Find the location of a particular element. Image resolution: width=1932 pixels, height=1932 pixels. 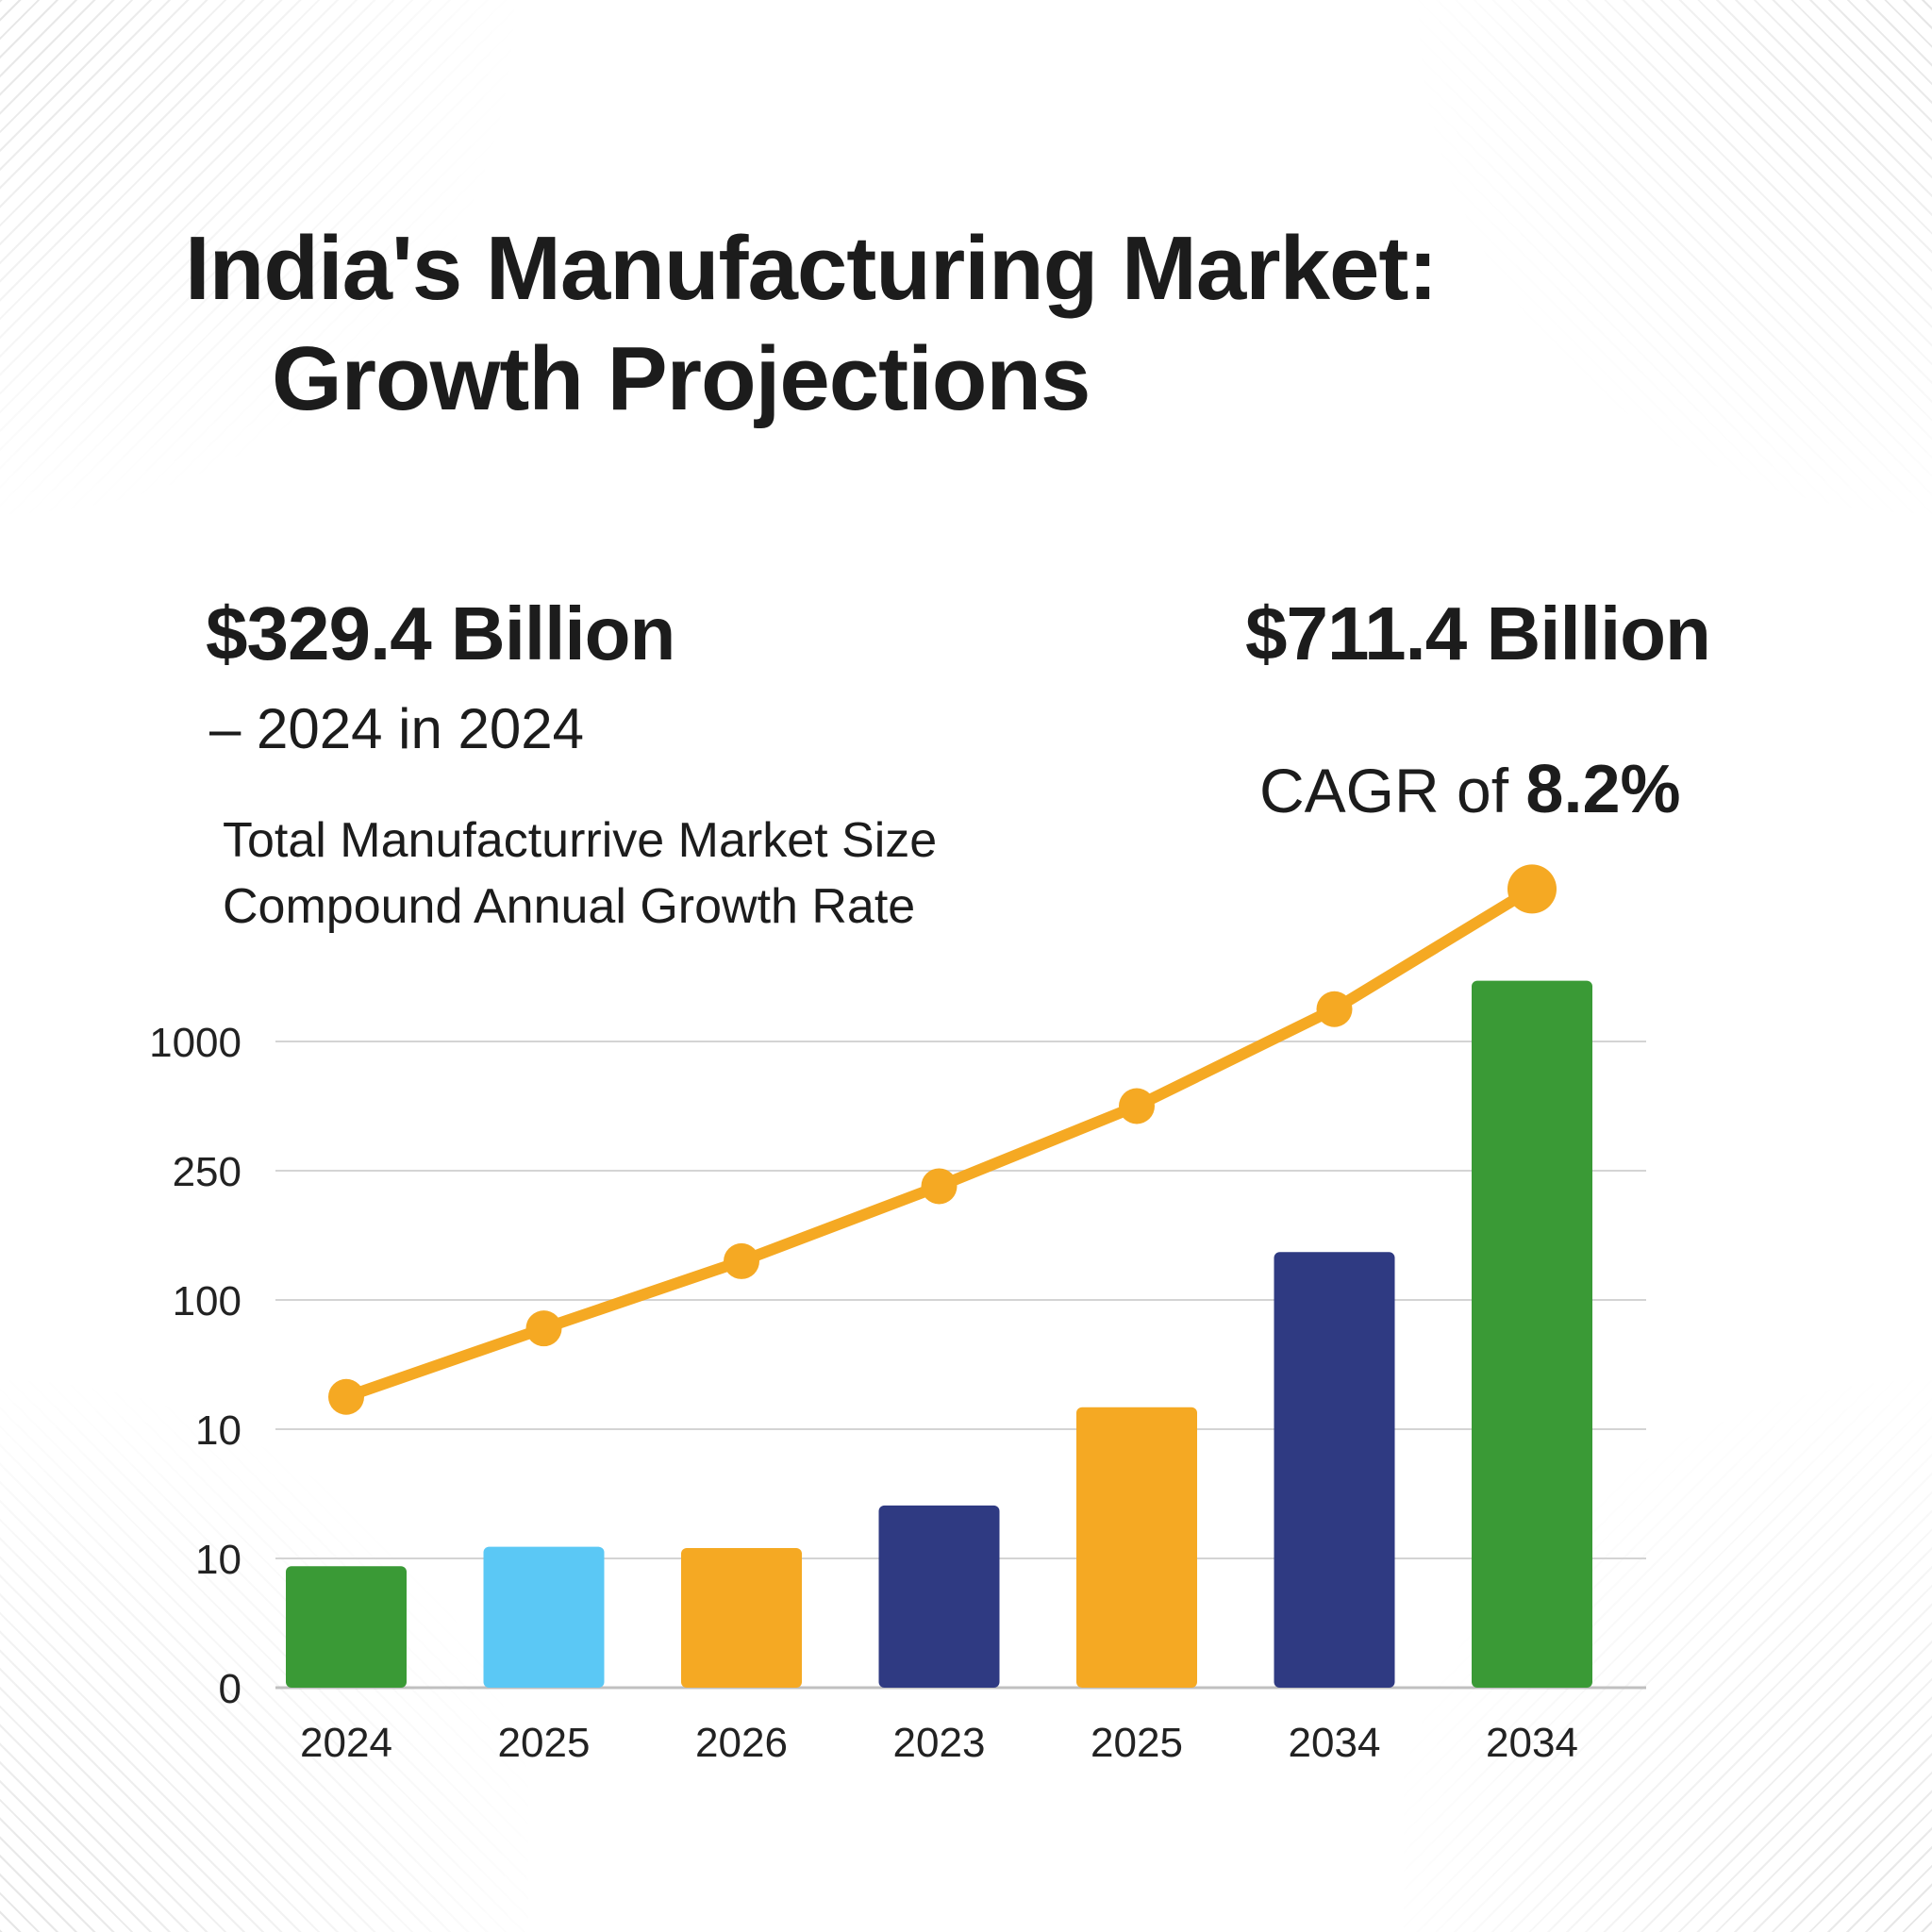

description-line-1: Total Manufacturrive Market Size is located at coordinates (580, 840).